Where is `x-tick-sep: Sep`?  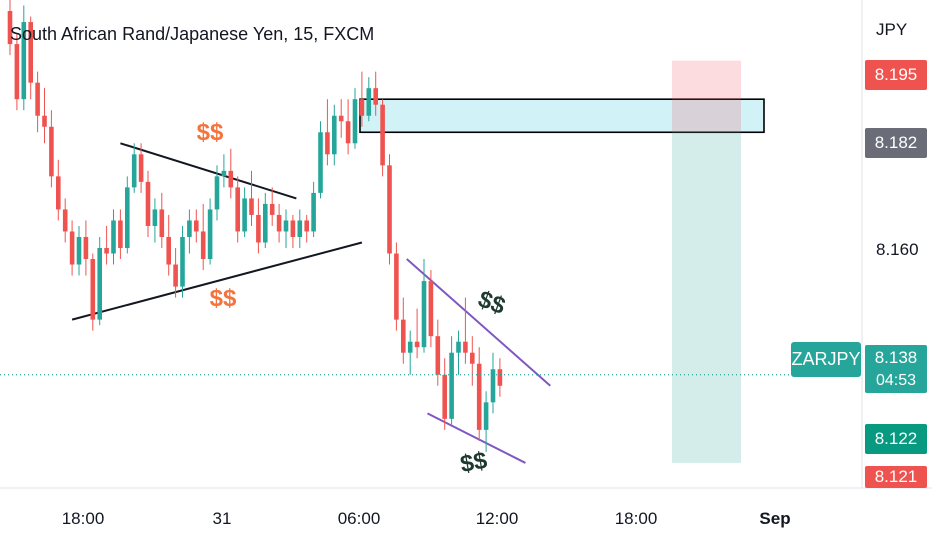
x-tick-sep: Sep is located at coordinates (775, 518).